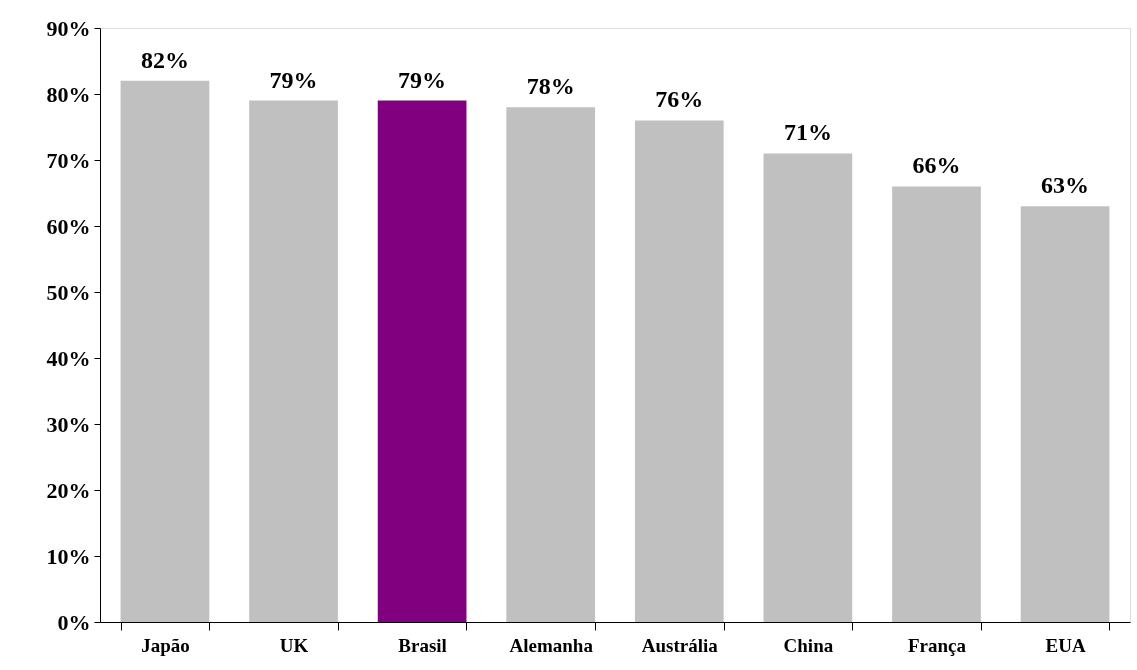 The height and width of the screenshot is (670, 1137). I want to click on data-label: 66%, so click(936, 165).